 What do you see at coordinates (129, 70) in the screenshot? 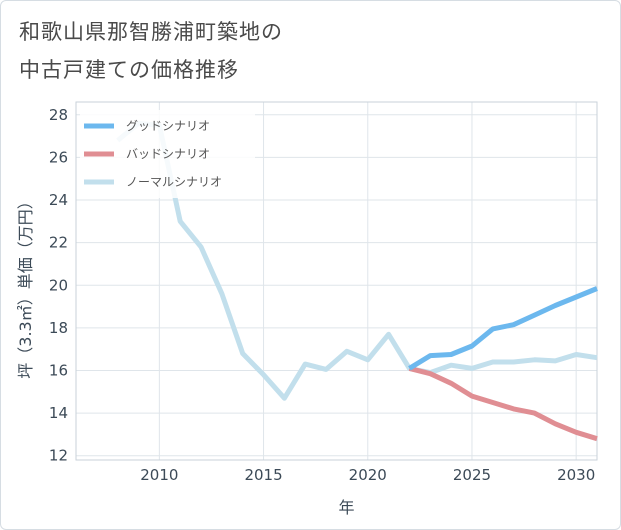
I see `chart-title-line-2: 中古戸建ての価格推移` at bounding box center [129, 70].